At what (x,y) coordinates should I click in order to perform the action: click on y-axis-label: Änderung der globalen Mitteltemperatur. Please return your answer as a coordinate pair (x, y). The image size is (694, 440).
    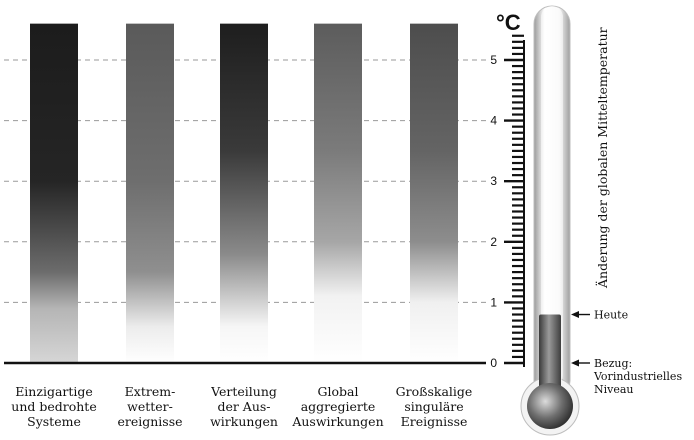
    Looking at the image, I should click on (602, 158).